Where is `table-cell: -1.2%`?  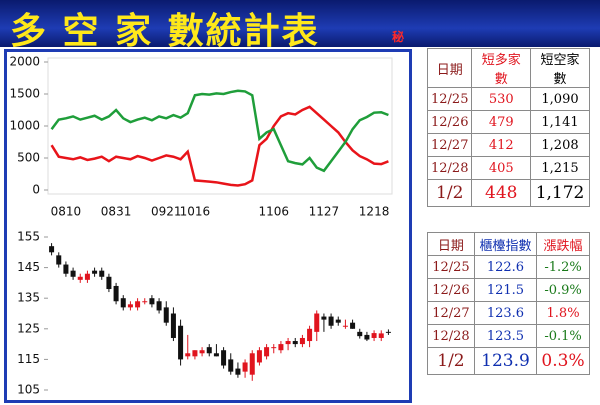 table-cell: -1.2% is located at coordinates (563, 267).